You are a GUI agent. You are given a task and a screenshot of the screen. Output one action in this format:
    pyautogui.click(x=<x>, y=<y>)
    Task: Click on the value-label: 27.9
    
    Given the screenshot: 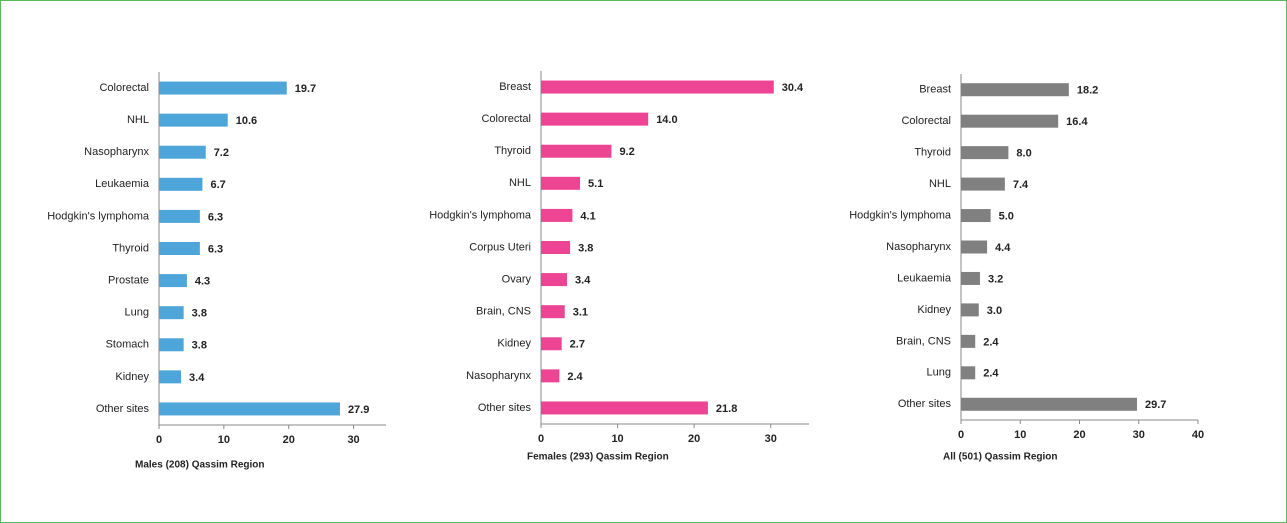 What is the action you would take?
    pyautogui.click(x=358, y=410)
    